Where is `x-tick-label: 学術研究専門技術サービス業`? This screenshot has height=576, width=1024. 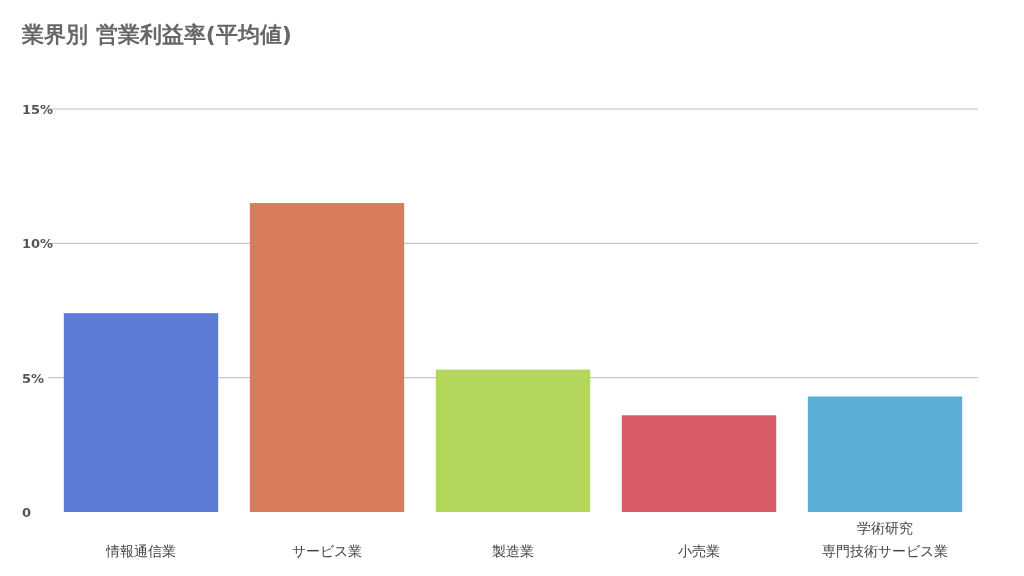
x-tick-label: 学術研究専門技術サービス業 is located at coordinates (885, 539).